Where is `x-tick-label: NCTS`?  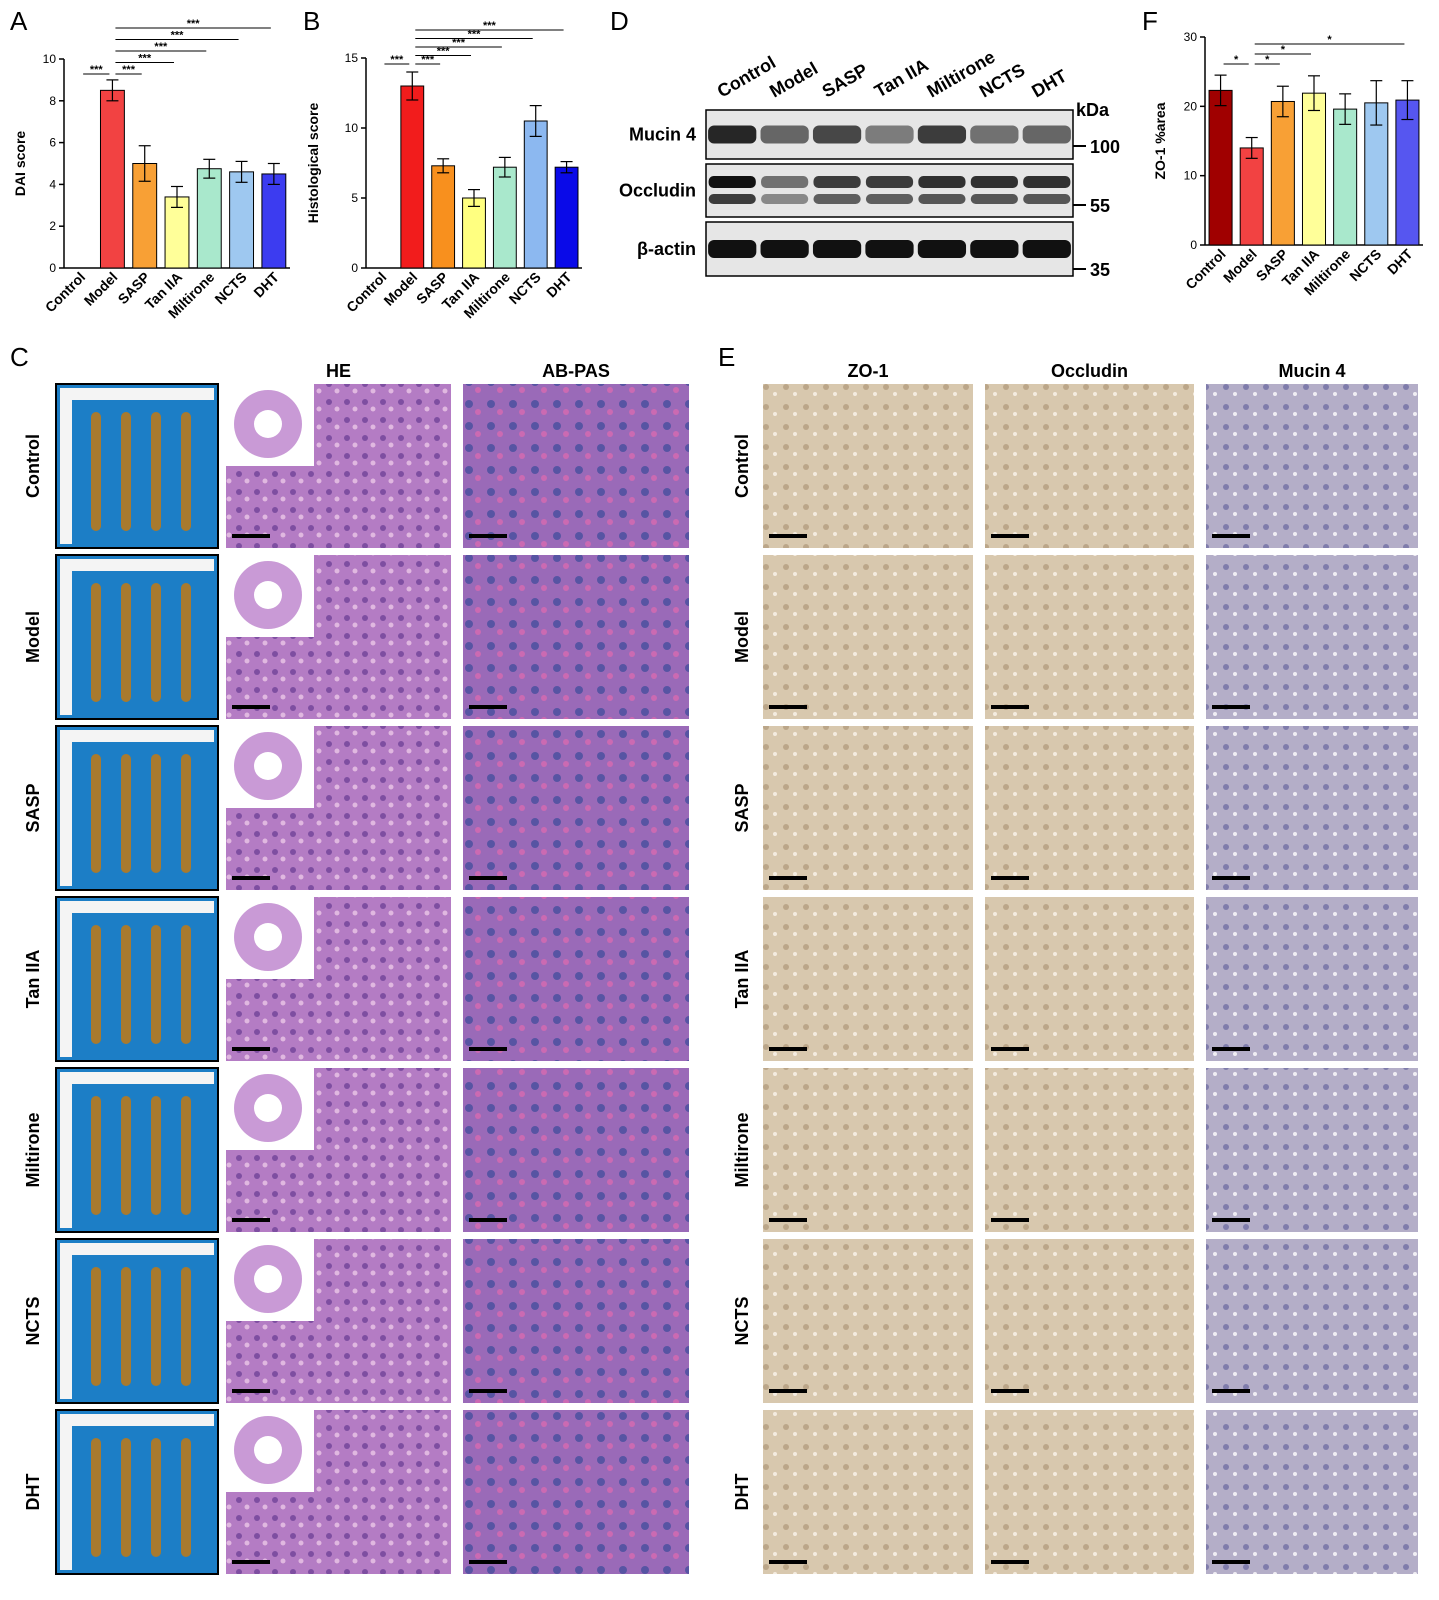 x-tick-label: NCTS is located at coordinates (525, 288).